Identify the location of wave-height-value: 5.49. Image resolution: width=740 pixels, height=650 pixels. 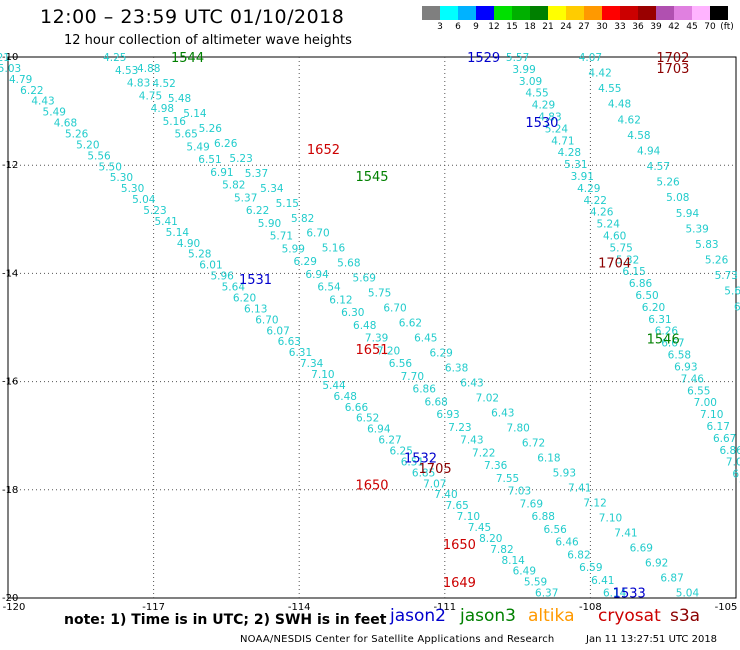
(197, 147).